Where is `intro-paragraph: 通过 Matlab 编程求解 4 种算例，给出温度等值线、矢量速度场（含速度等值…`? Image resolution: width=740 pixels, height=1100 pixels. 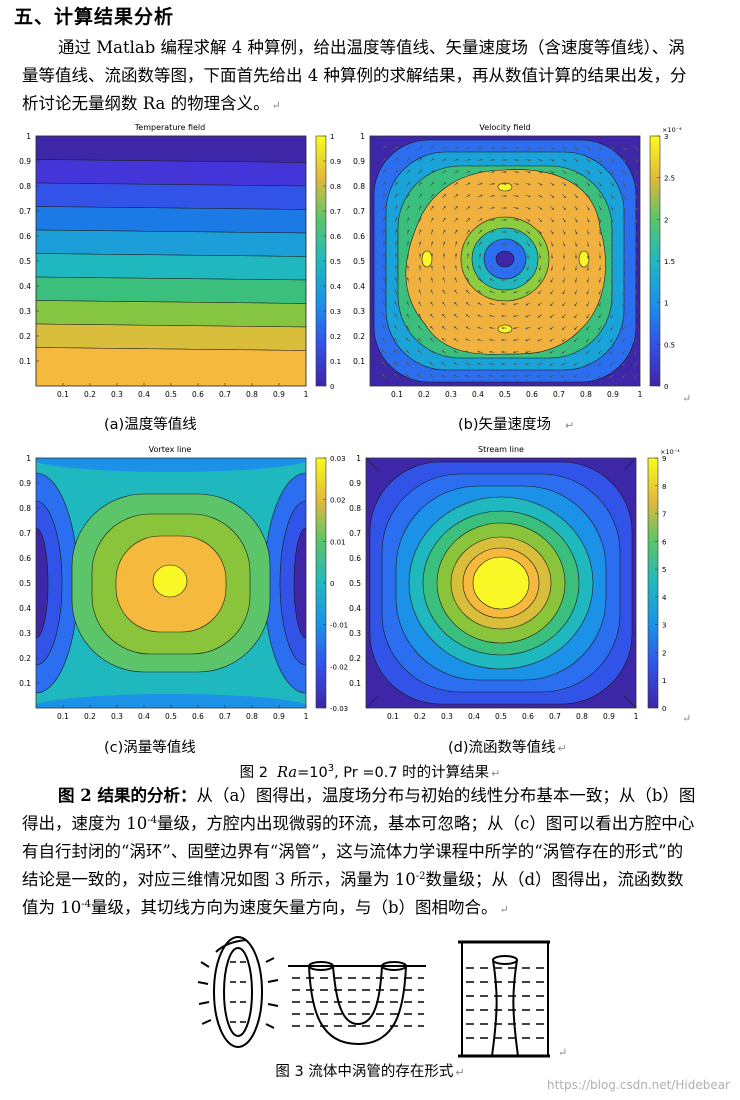
intro-paragraph: 通过 Matlab 编程求解 4 种算例，给出温度等值线、矢量速度场（含速度等值… is located at coordinates (360, 77).